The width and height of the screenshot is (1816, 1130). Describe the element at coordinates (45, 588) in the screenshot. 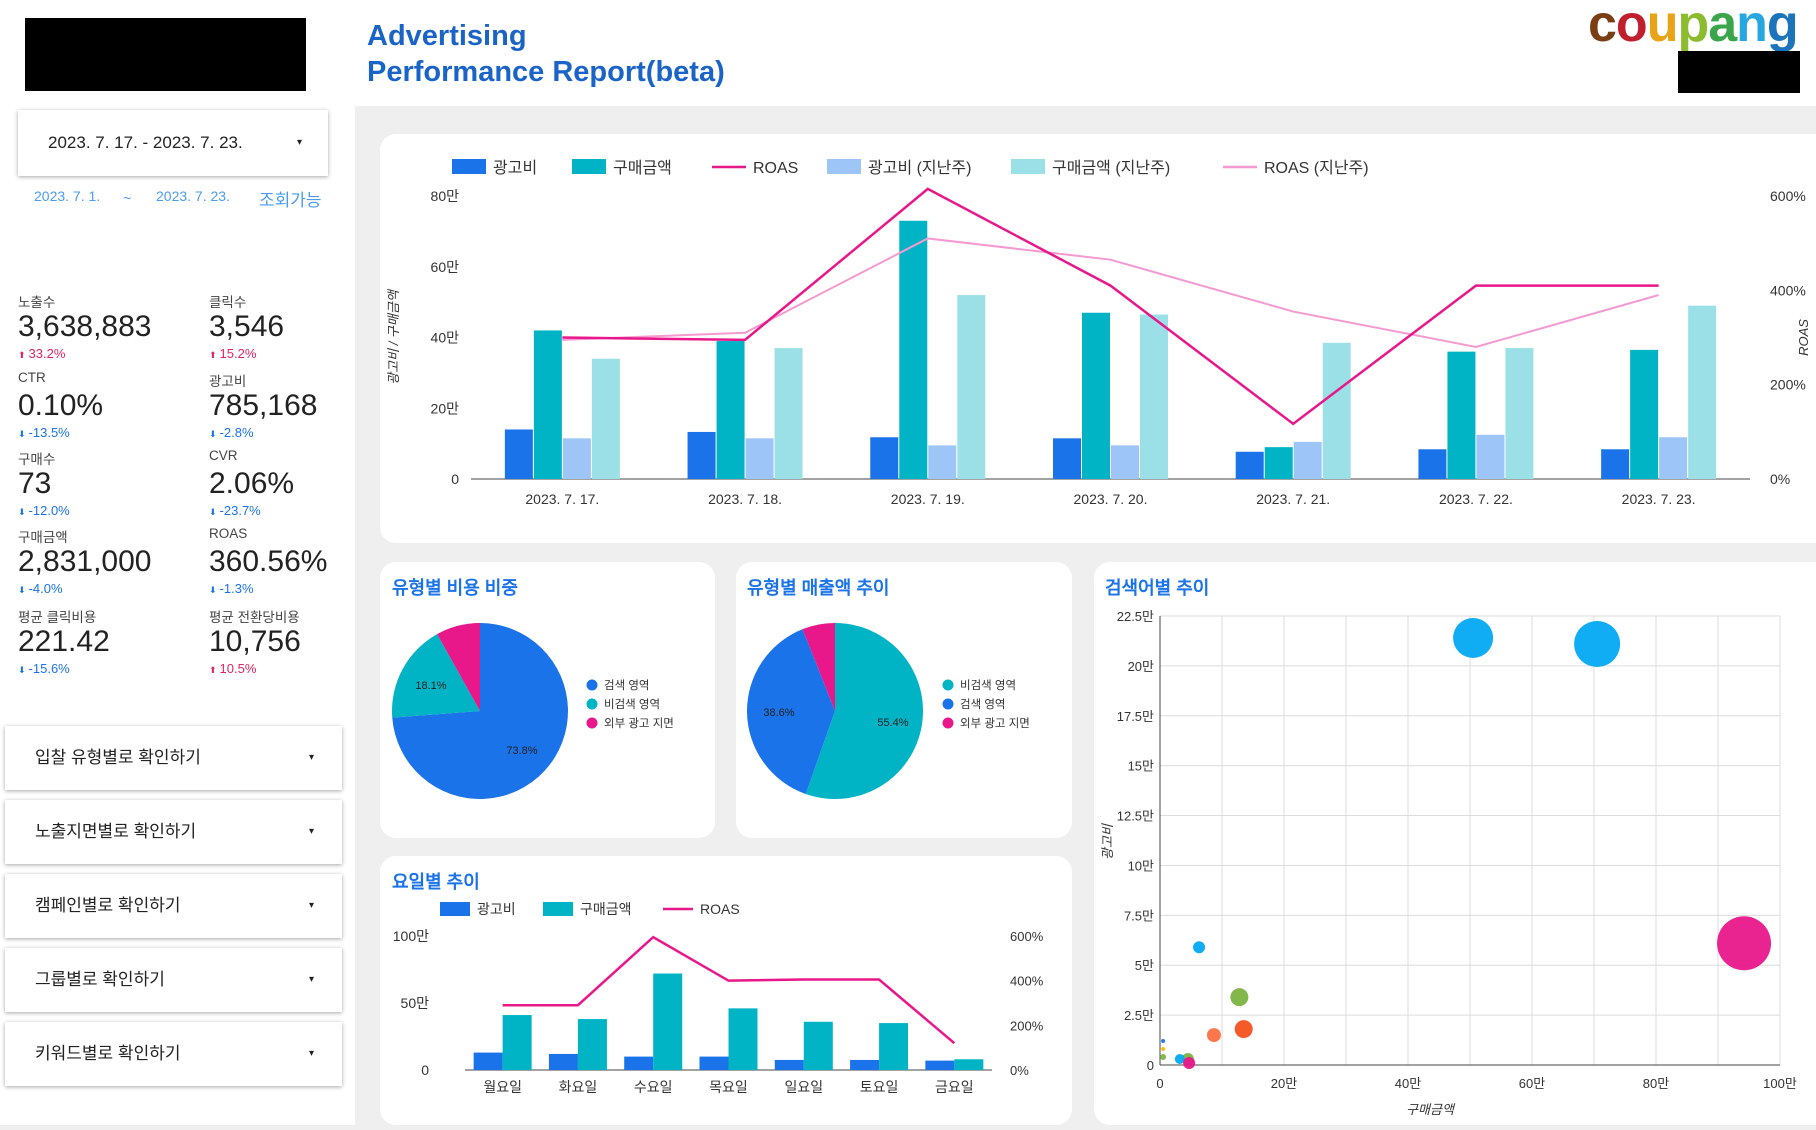

I see `kpi-delta-value: -4.0%` at that location.